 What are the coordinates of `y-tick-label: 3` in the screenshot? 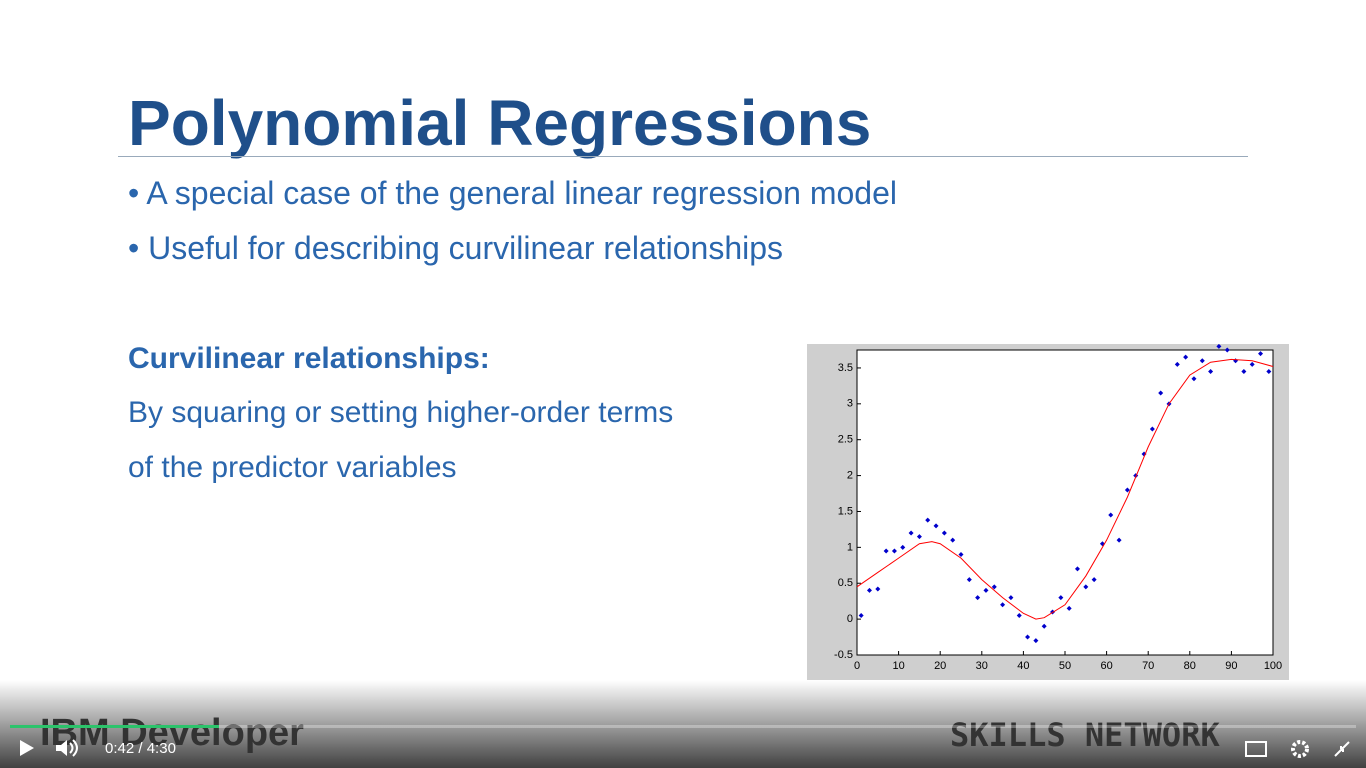 It's located at (850, 404).